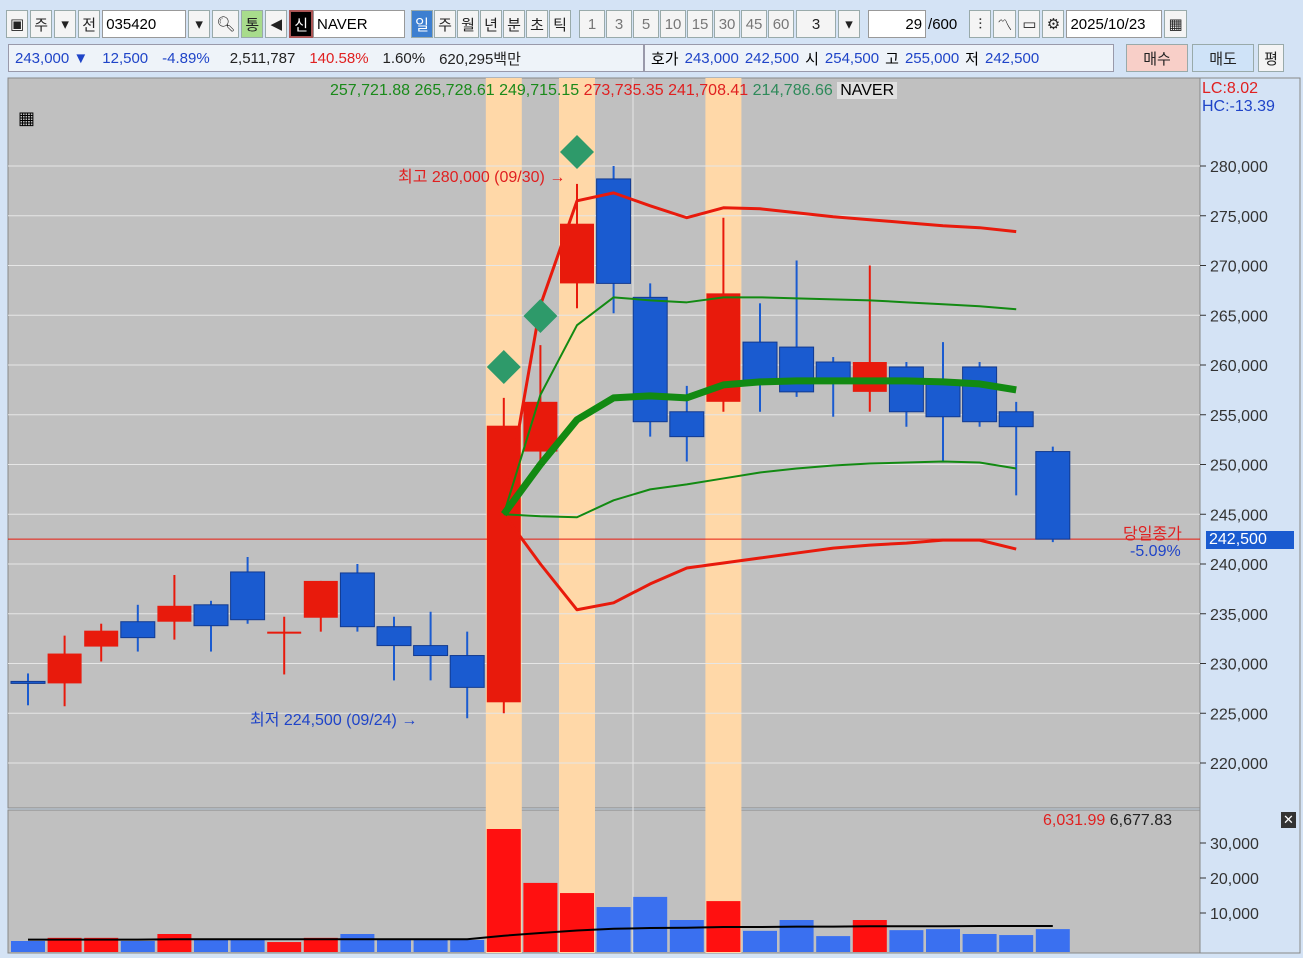 This screenshot has width=1303, height=958. What do you see at coordinates (816, 24) in the screenshot?
I see `interval-input: 3` at bounding box center [816, 24].